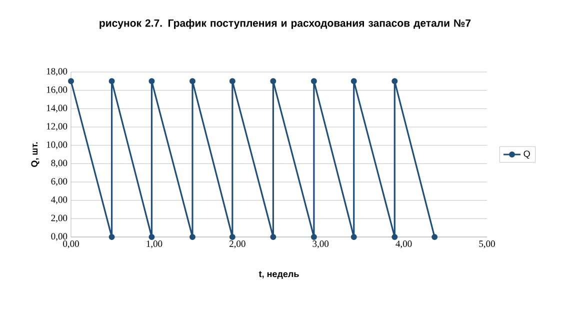 The height and width of the screenshot is (320, 569). Describe the element at coordinates (59, 237) in the screenshot. I see `y-tick-label: 0,00` at that location.